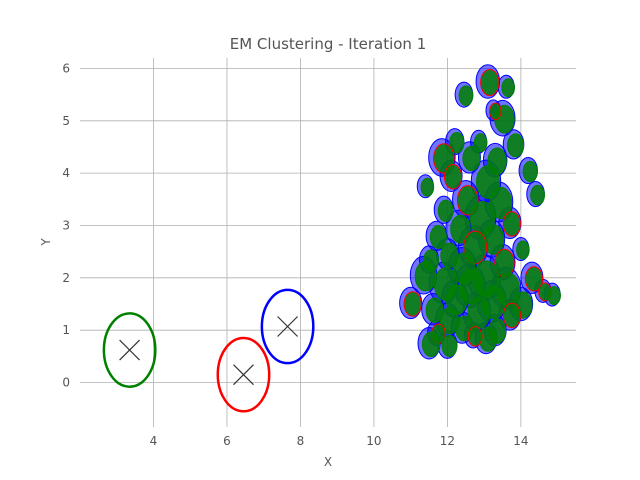  Describe the element at coordinates (154, 441) in the screenshot. I see `x-tick-label: 4` at that location.